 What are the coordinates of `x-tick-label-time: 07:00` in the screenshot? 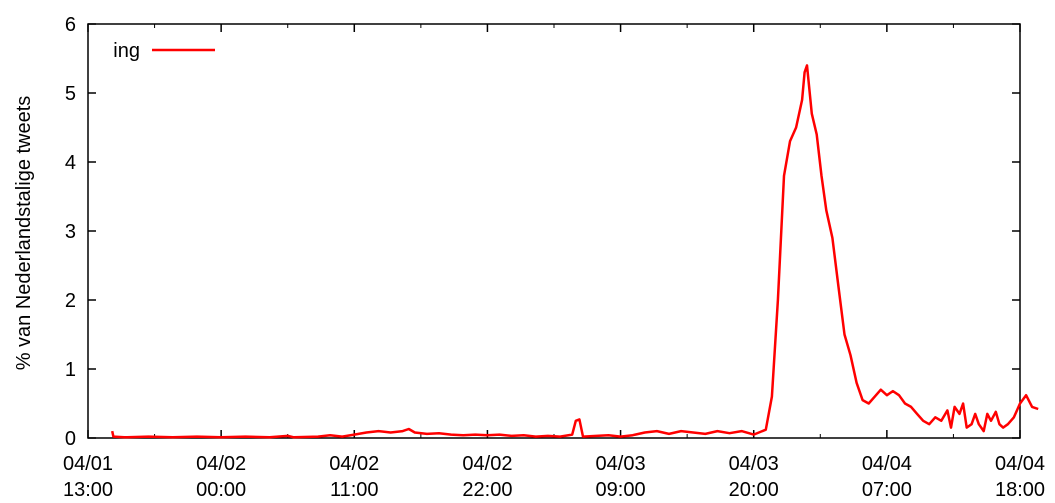 It's located at (887, 490).